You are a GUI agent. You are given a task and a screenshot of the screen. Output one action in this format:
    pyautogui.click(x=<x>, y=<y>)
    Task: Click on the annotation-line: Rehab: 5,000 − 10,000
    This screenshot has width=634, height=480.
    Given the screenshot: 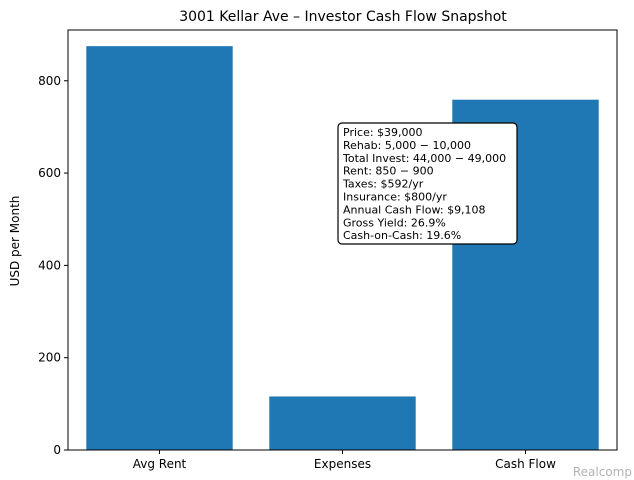 What is the action you would take?
    pyautogui.click(x=407, y=145)
    